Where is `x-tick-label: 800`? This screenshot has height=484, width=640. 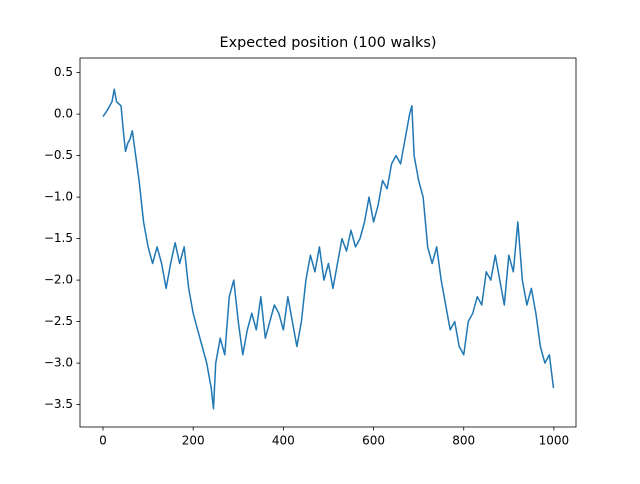
x-tick-label: 800 is located at coordinates (463, 441).